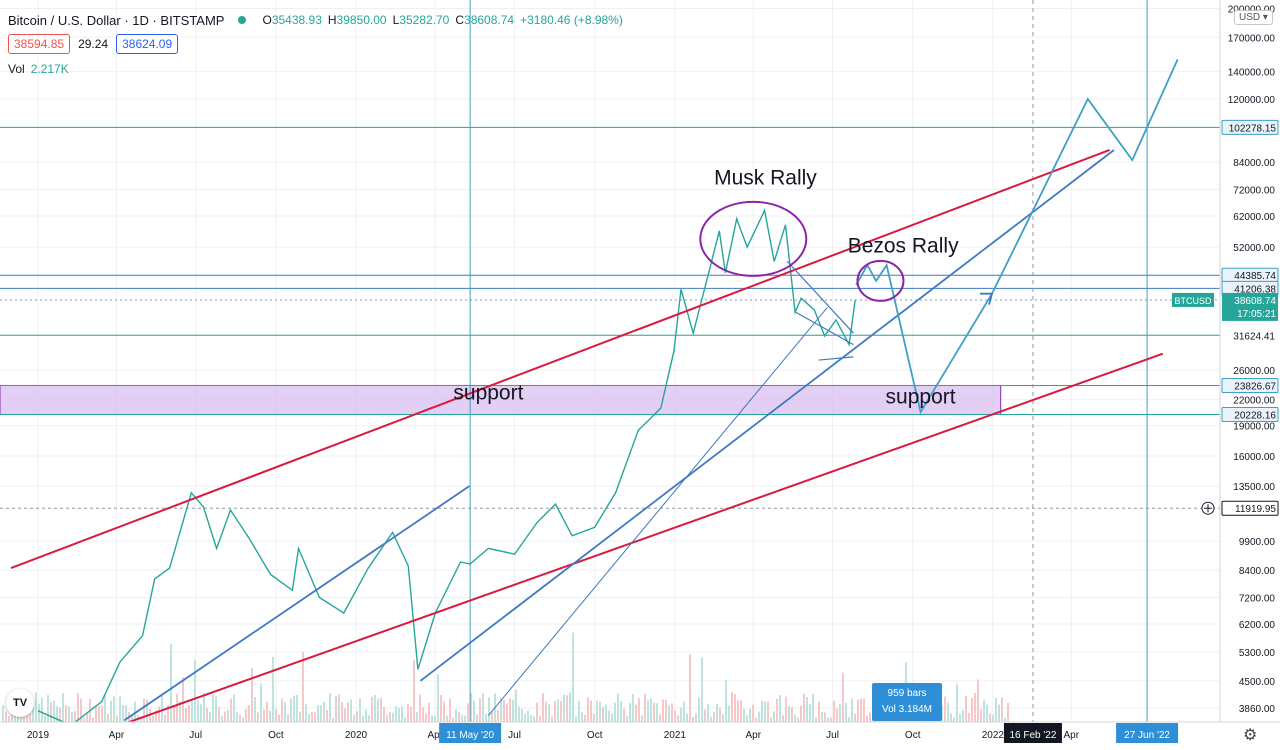 The height and width of the screenshot is (750, 1280). Describe the element at coordinates (1253, 17) in the screenshot. I see `currency-select: USD ▾` at that location.